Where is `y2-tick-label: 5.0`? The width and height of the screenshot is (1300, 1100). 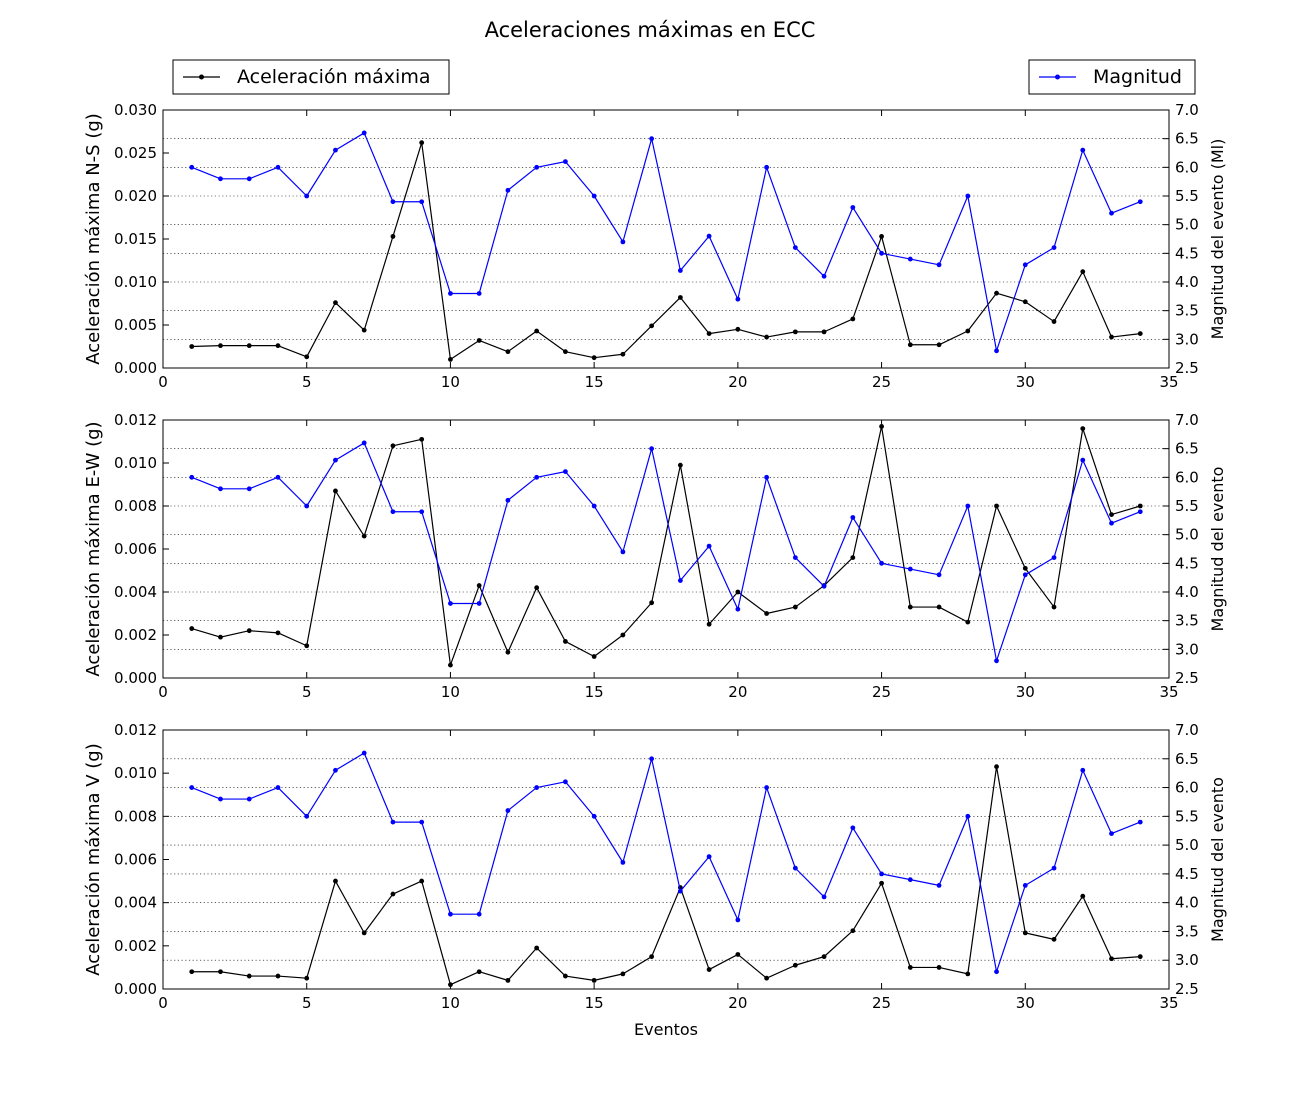
y2-tick-label: 5.0 is located at coordinates (1187, 845).